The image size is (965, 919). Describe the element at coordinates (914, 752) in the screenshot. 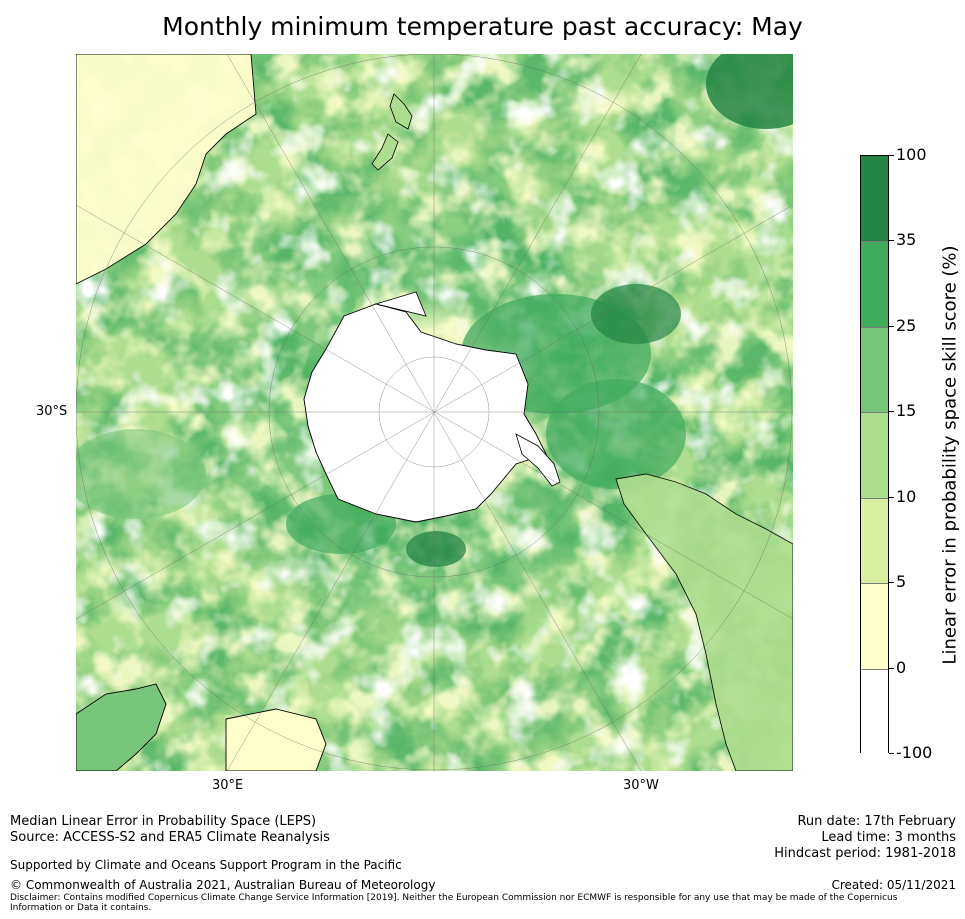

I see `colorbar-tick-label: -100` at that location.